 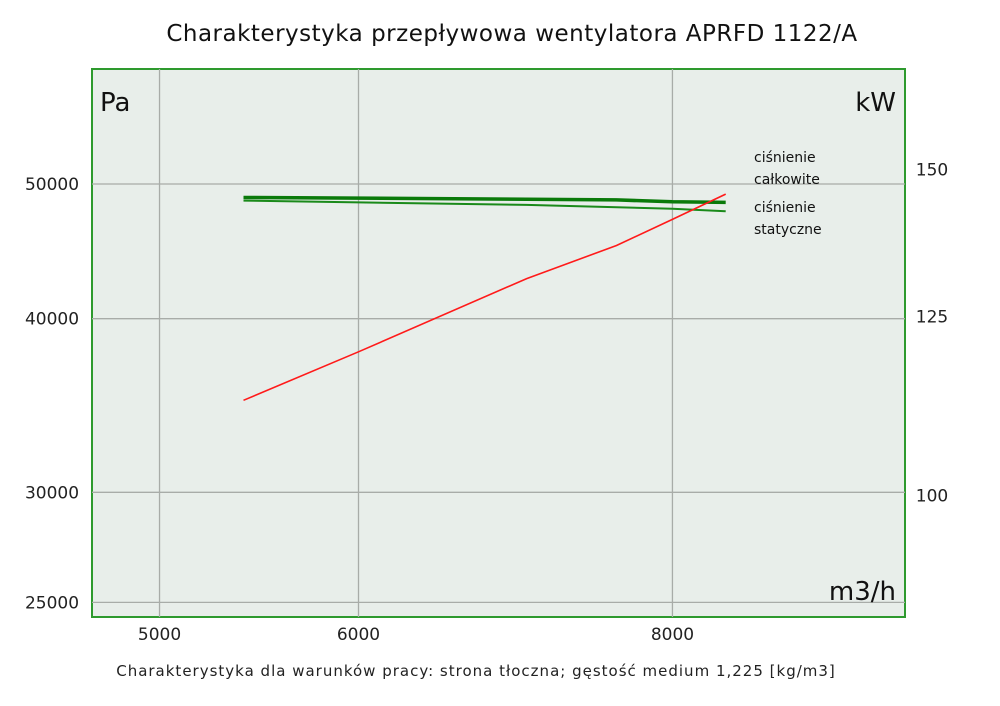 What do you see at coordinates (52, 493) in the screenshot?
I see `y-left-tick-label: 30000` at bounding box center [52, 493].